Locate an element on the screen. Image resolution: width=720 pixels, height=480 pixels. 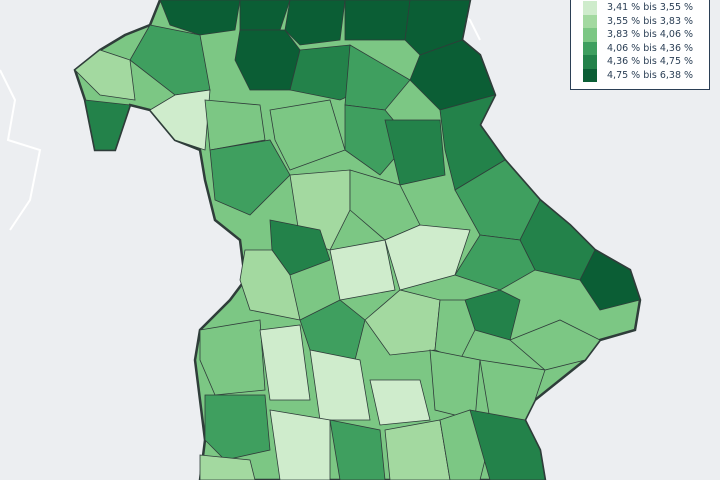
legend-label: 4,75 % bis 6,38 % is located at coordinates (650, 75).